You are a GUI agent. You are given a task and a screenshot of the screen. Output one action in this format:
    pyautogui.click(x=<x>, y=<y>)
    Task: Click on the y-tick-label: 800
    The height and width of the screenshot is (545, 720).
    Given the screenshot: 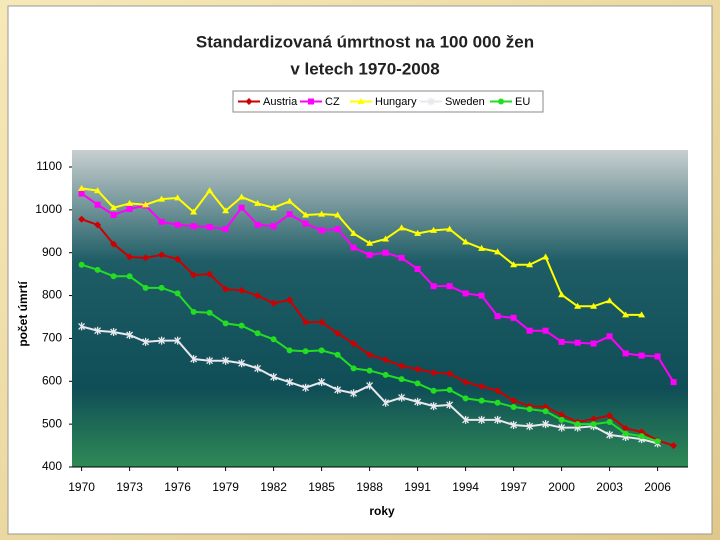 What is the action you would take?
    pyautogui.click(x=52, y=295)
    